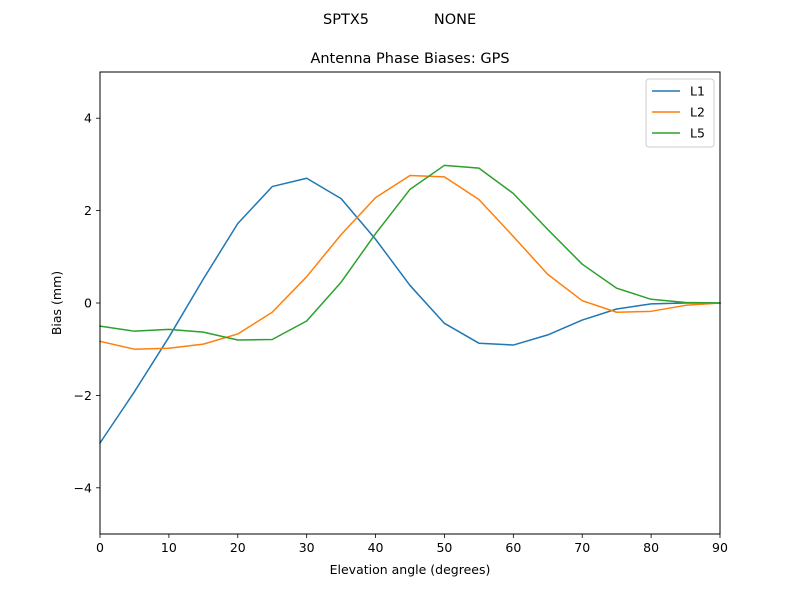  Describe the element at coordinates (697, 112) in the screenshot. I see `legend-label-l2: L2` at that location.